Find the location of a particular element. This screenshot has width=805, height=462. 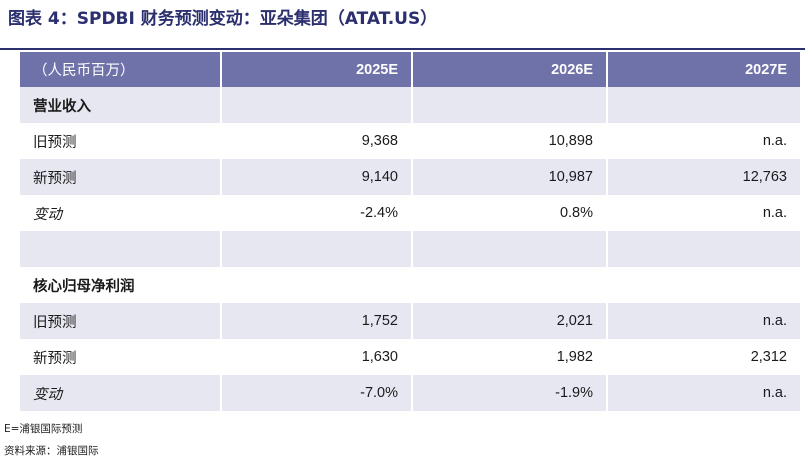

table-row-profit-change: 变动 -7.0% -1.9% n.a. is located at coordinates (410, 393).